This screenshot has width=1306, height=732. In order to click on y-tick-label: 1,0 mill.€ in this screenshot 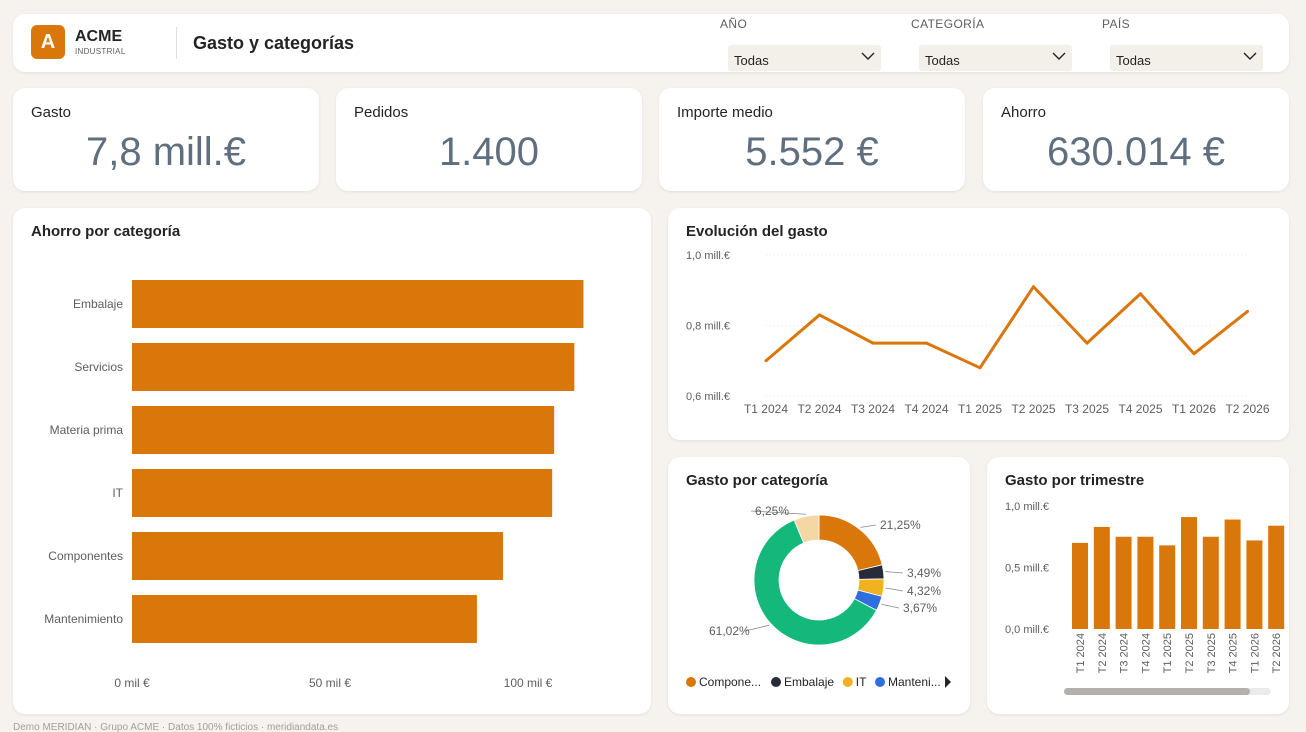, I will do `click(708, 256)`.